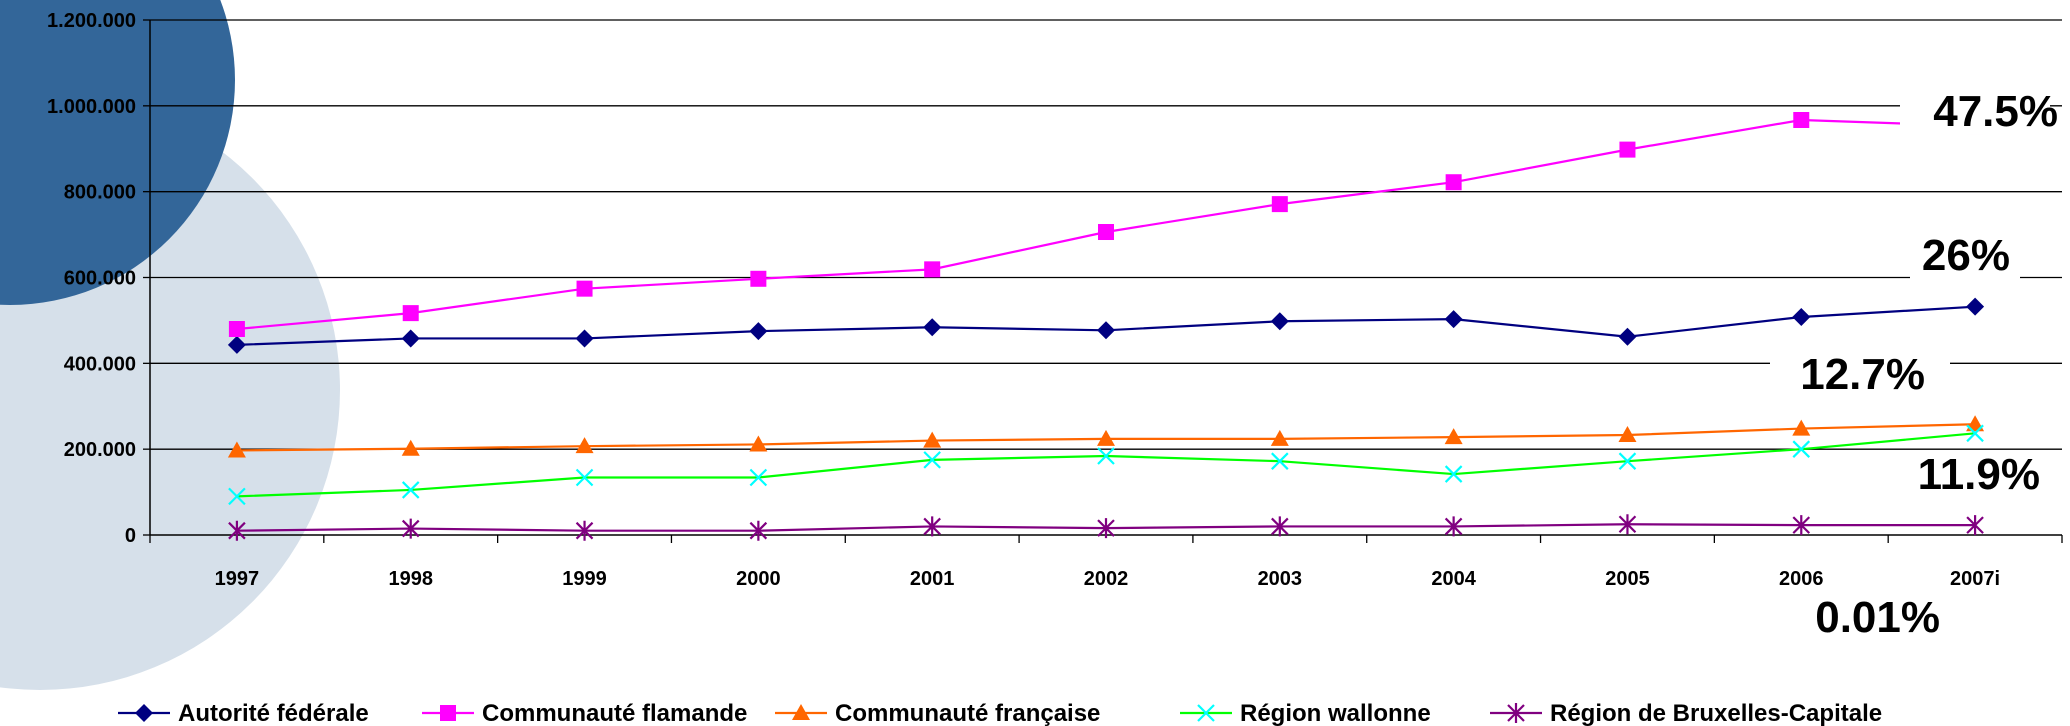 Image resolution: width=2070 pixels, height=726 pixels. What do you see at coordinates (100, 450) in the screenshot?
I see `y-tick-label: 200.000` at bounding box center [100, 450].